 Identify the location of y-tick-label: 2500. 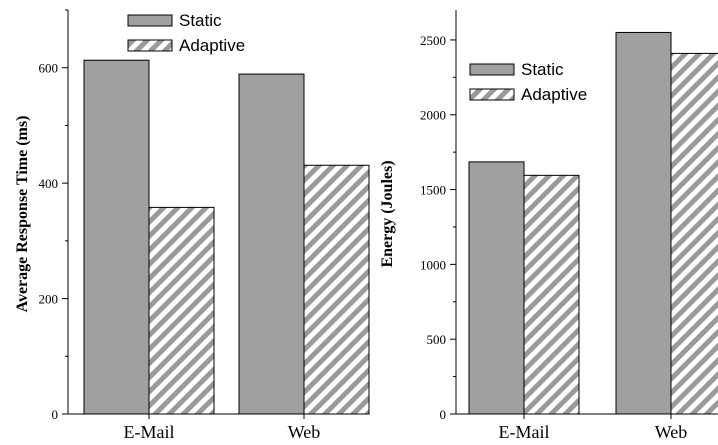
(433, 40).